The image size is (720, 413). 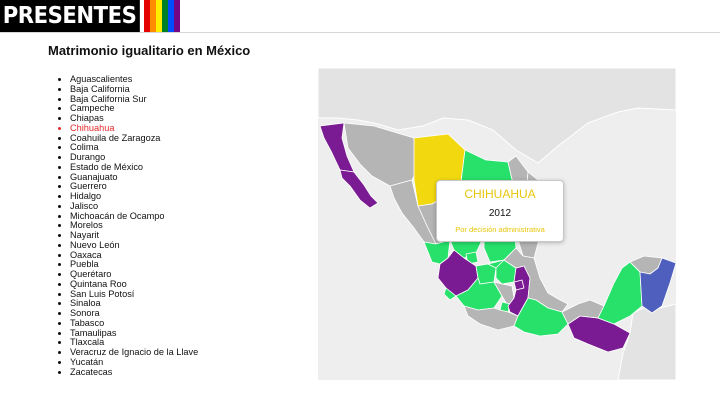 I want to click on state-quintana-roo, so click(x=657, y=285).